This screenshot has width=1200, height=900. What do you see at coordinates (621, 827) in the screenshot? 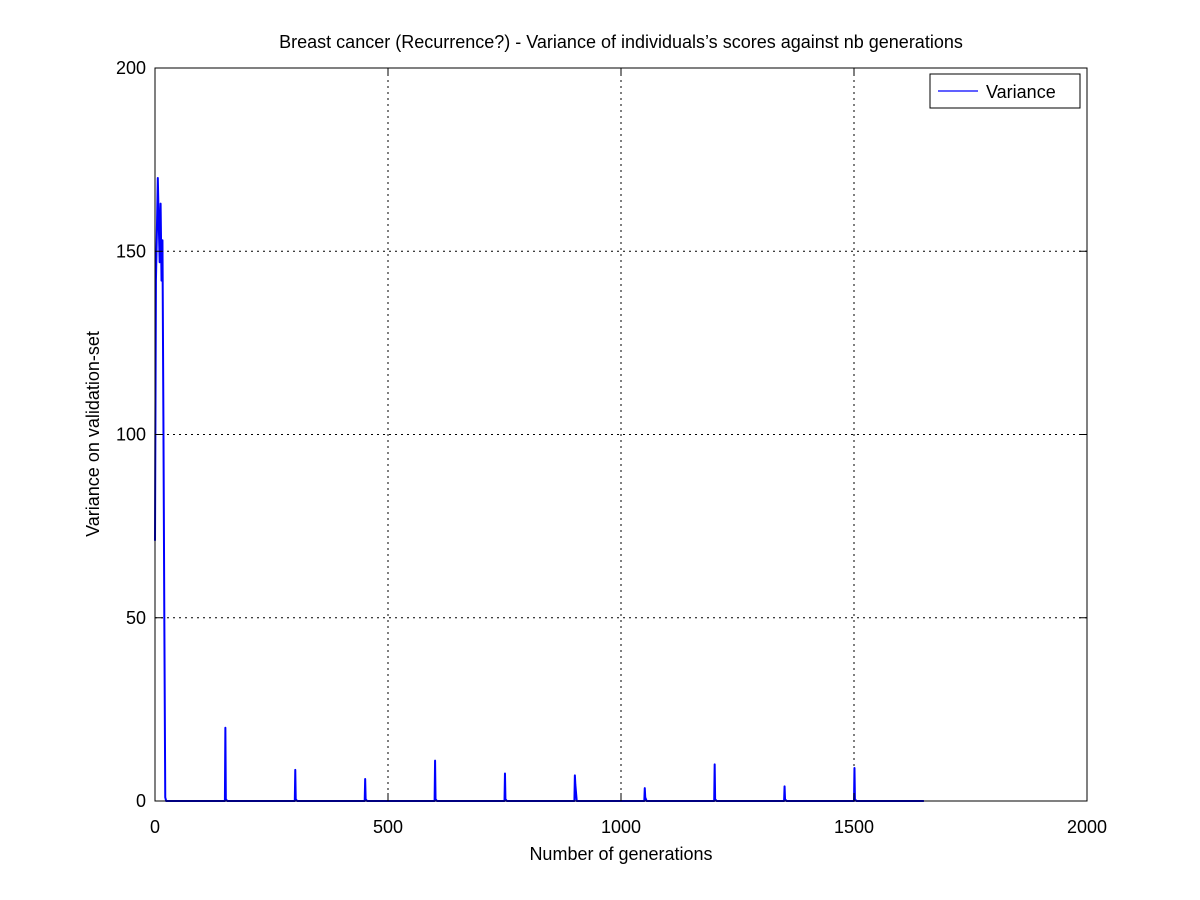
I see `x-tick-label: 1000` at bounding box center [621, 827].